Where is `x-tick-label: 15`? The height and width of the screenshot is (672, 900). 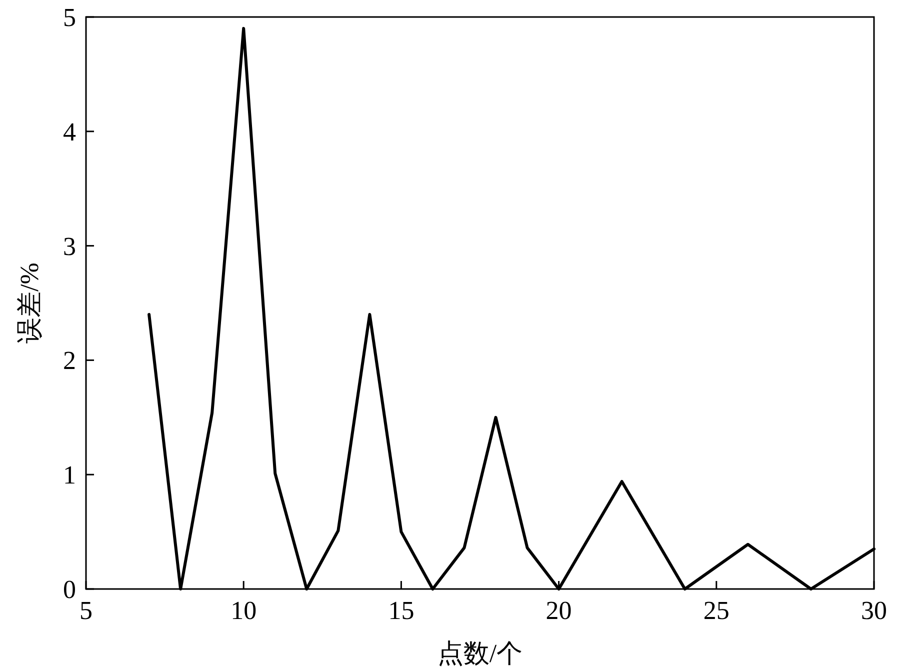 x-tick-label: 15 is located at coordinates (401, 610).